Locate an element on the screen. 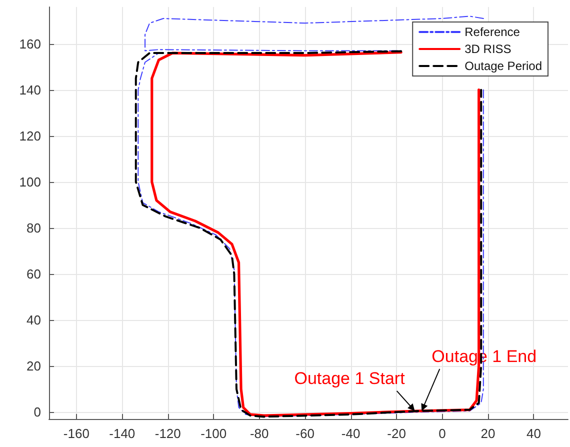 The height and width of the screenshot is (447, 570). y-tick-label: 120 is located at coordinates (30, 136).